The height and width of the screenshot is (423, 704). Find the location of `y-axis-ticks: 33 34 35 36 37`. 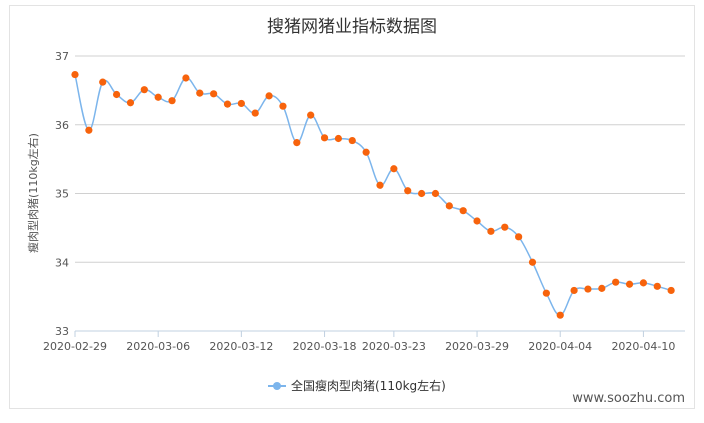

y-axis-ticks: 33 34 35 36 37 is located at coordinates (62, 194).